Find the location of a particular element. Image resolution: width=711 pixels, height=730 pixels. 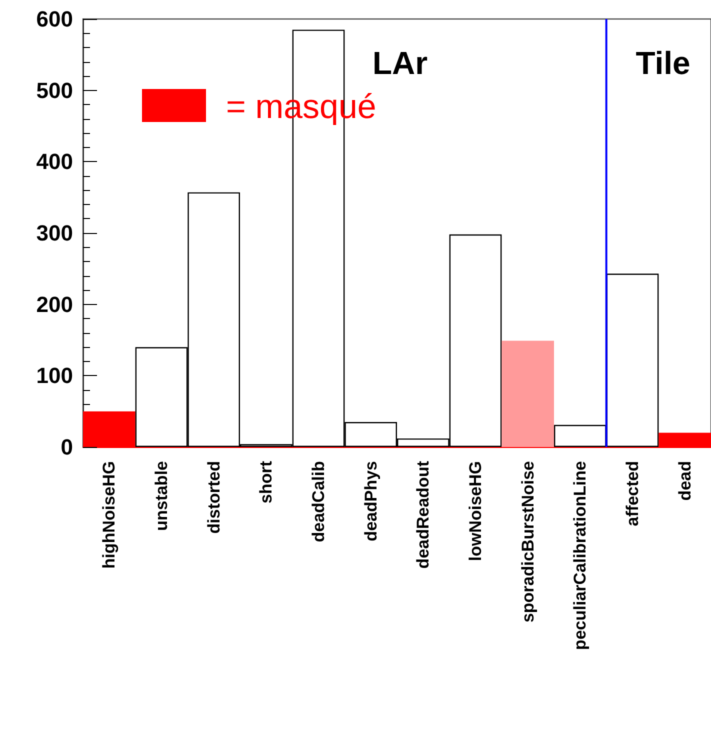

x-tick-label: deadCalib is located at coordinates (318, 501).